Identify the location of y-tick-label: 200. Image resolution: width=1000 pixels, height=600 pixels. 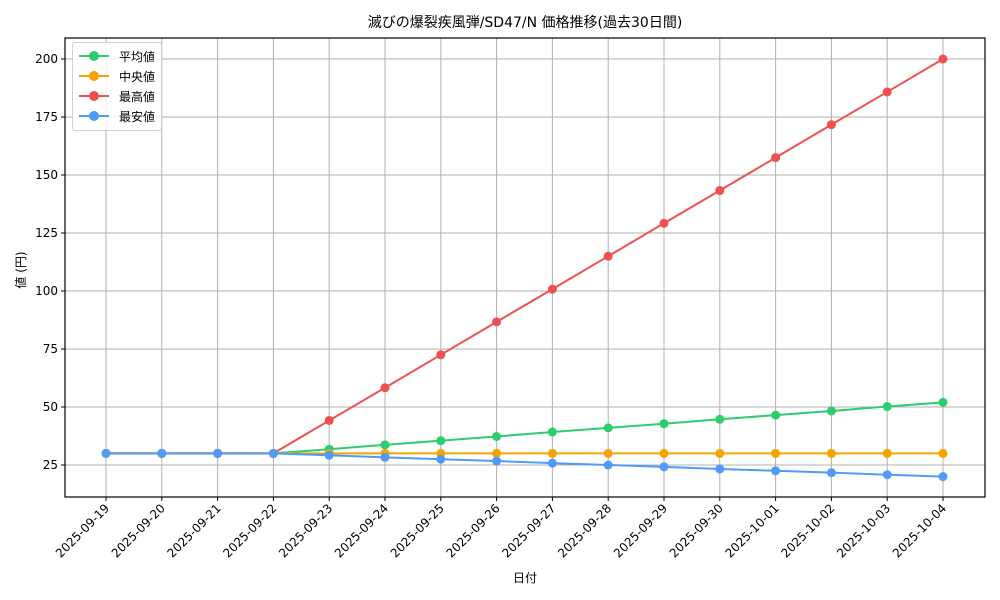
(46, 59).